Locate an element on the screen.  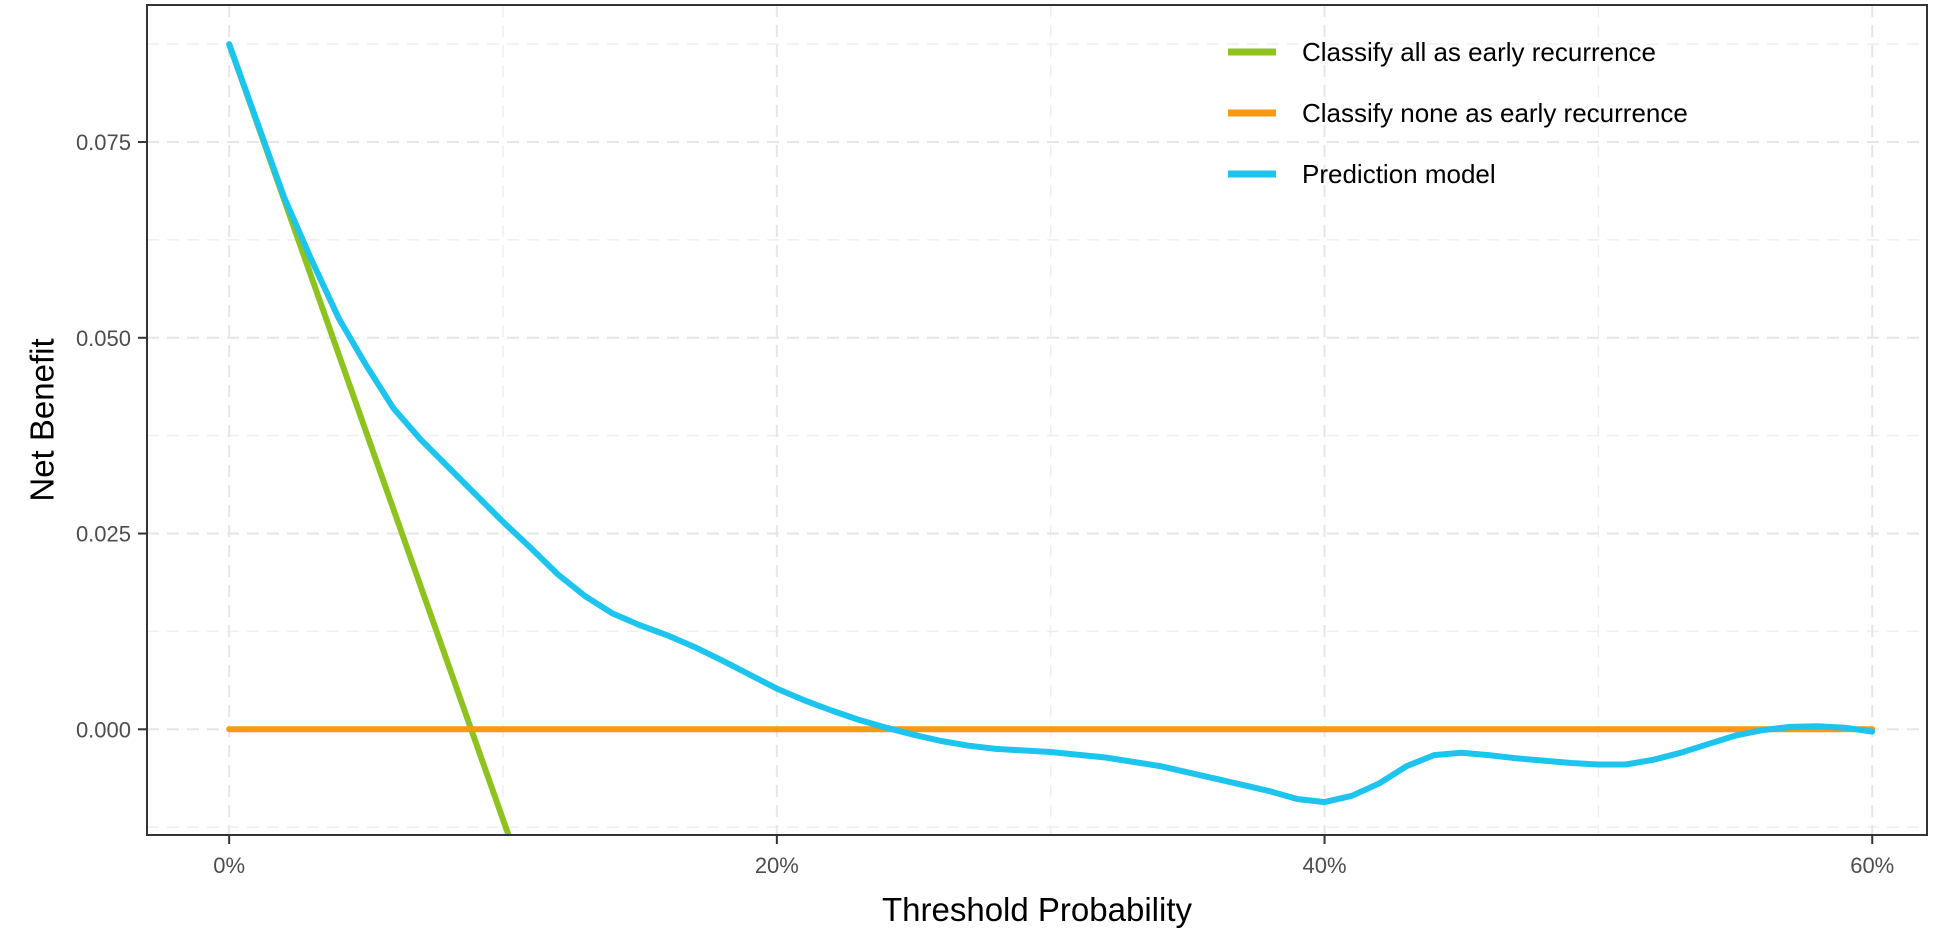
y-tick-label: 0.000 is located at coordinates (103, 729).